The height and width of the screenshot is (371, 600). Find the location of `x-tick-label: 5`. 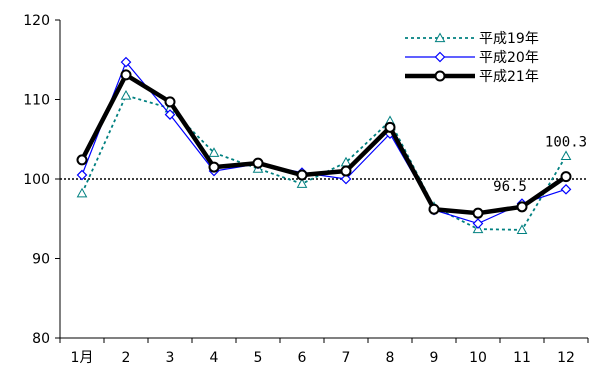

x-tick-label: 5 is located at coordinates (258, 358).